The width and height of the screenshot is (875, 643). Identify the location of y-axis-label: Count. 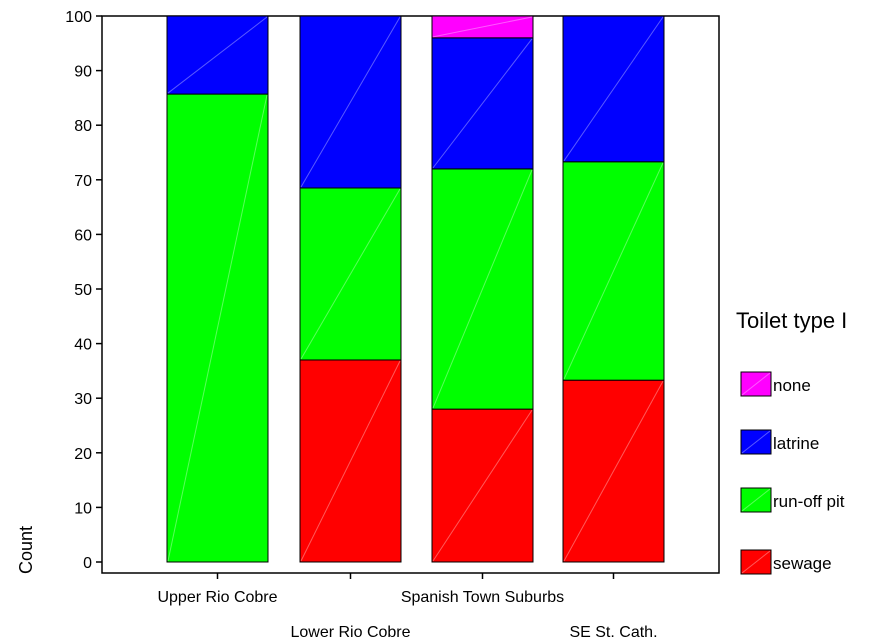
(26, 550).